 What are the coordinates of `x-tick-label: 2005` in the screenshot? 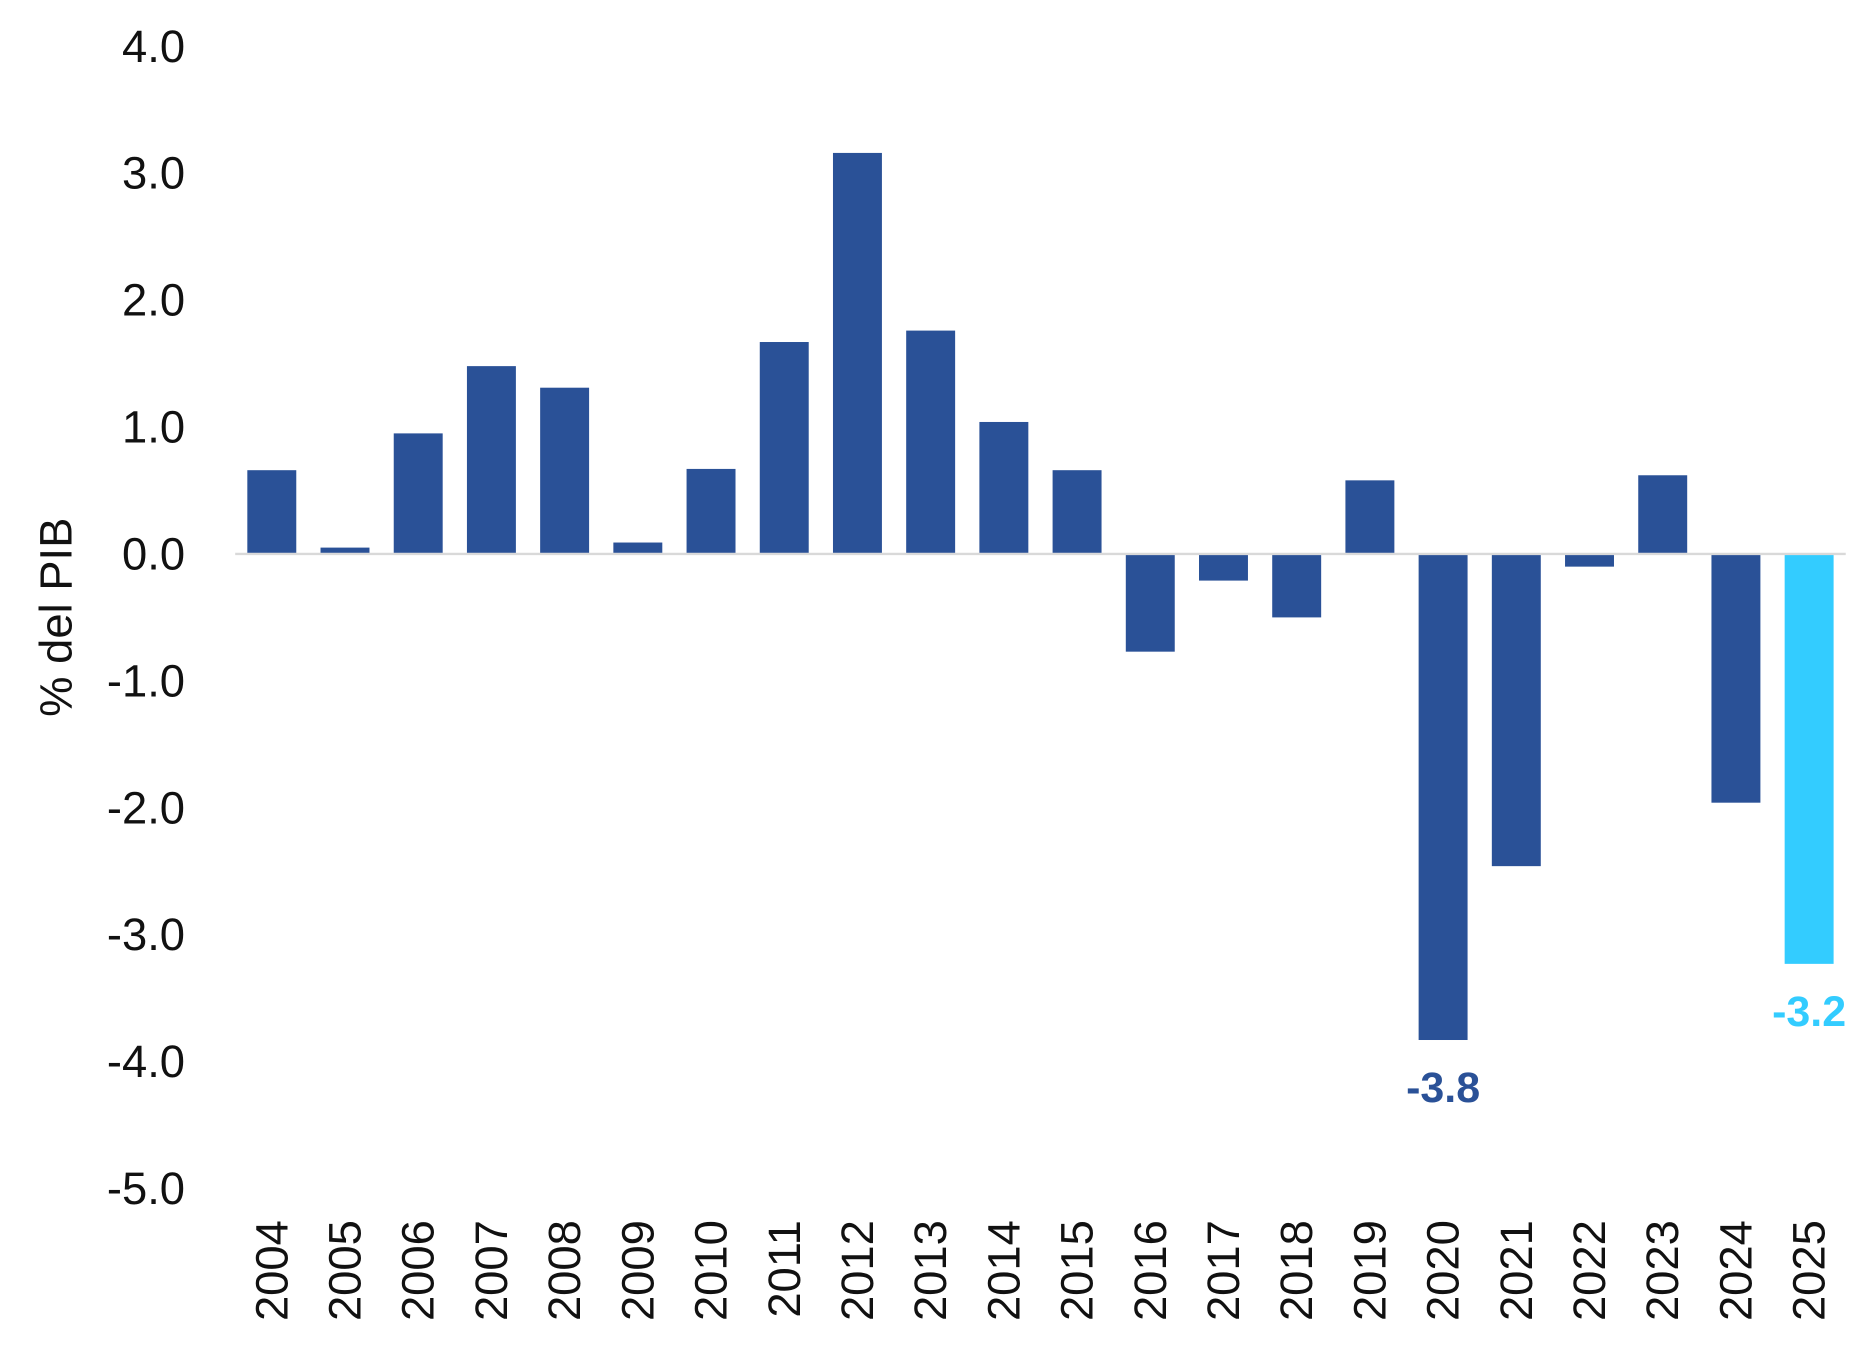 It's located at (345, 1270).